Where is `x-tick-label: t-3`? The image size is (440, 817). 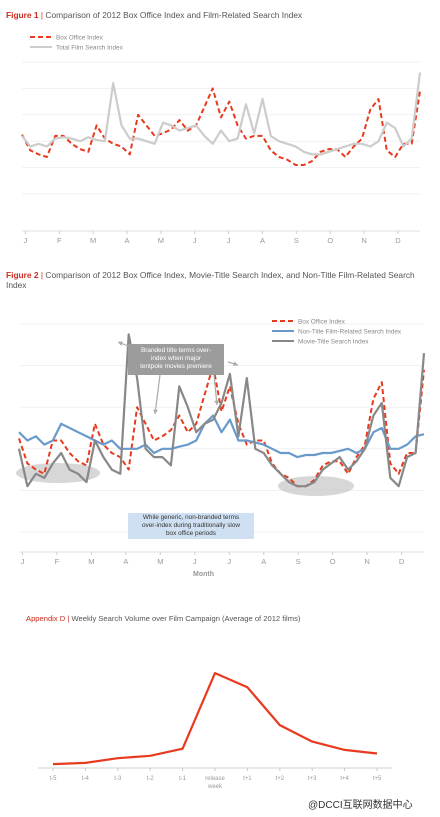
x-tick-label: t-3 is located at coordinates (118, 779).